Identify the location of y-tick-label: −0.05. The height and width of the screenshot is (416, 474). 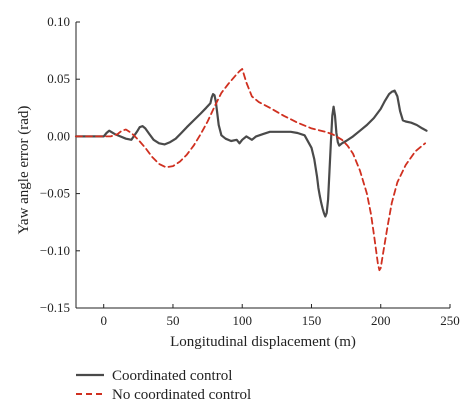
(55, 193).